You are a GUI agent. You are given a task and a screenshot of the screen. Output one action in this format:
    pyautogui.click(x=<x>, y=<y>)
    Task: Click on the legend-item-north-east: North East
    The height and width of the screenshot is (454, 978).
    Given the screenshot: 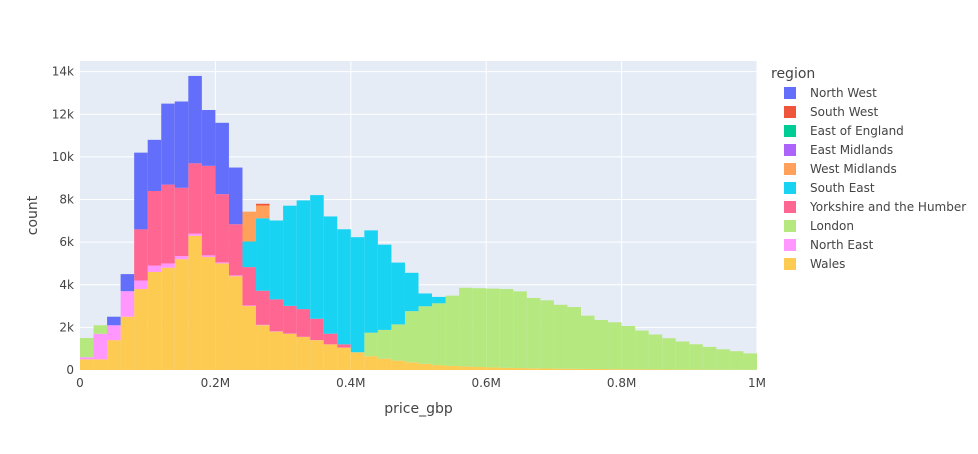 What is the action you would take?
    pyautogui.click(x=829, y=245)
    